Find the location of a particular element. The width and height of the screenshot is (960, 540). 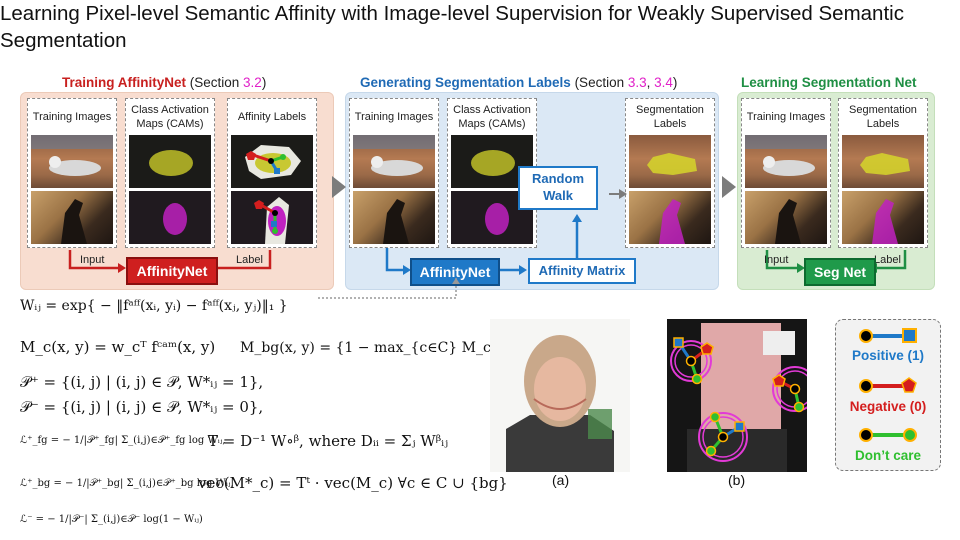

example-photo-a is located at coordinates (560, 395).